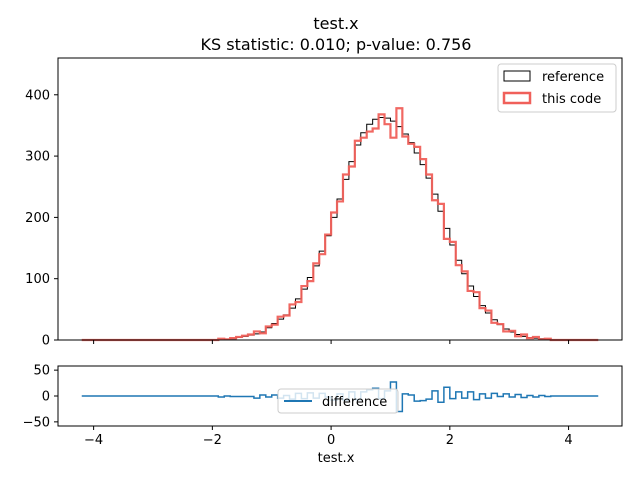 Image resolution: width=640 pixels, height=480 pixels. I want to click on main-y-tick-label: 0, so click(46, 341).